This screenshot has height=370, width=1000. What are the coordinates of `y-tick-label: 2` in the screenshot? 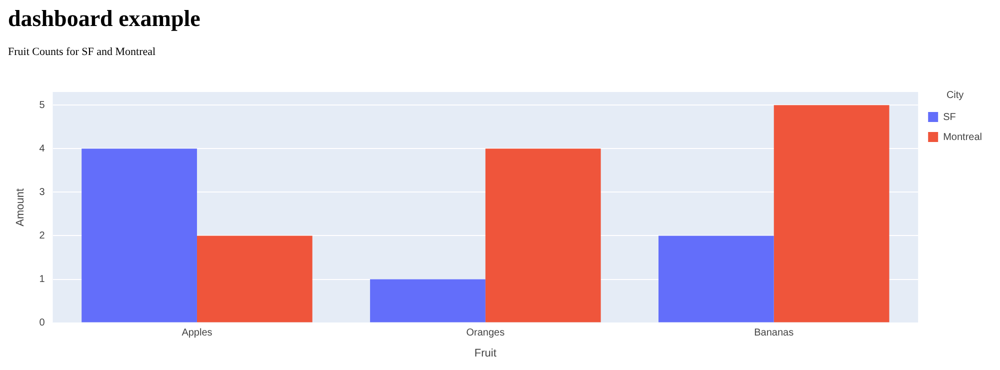 It's located at (42, 236).